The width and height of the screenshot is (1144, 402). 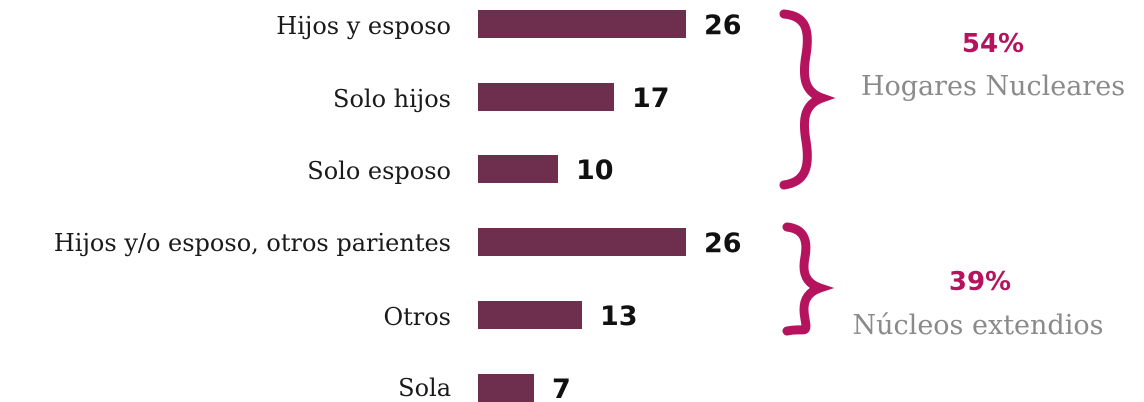 What do you see at coordinates (993, 86) in the screenshot?
I see `group-label: Hogares Nucleares` at bounding box center [993, 86].